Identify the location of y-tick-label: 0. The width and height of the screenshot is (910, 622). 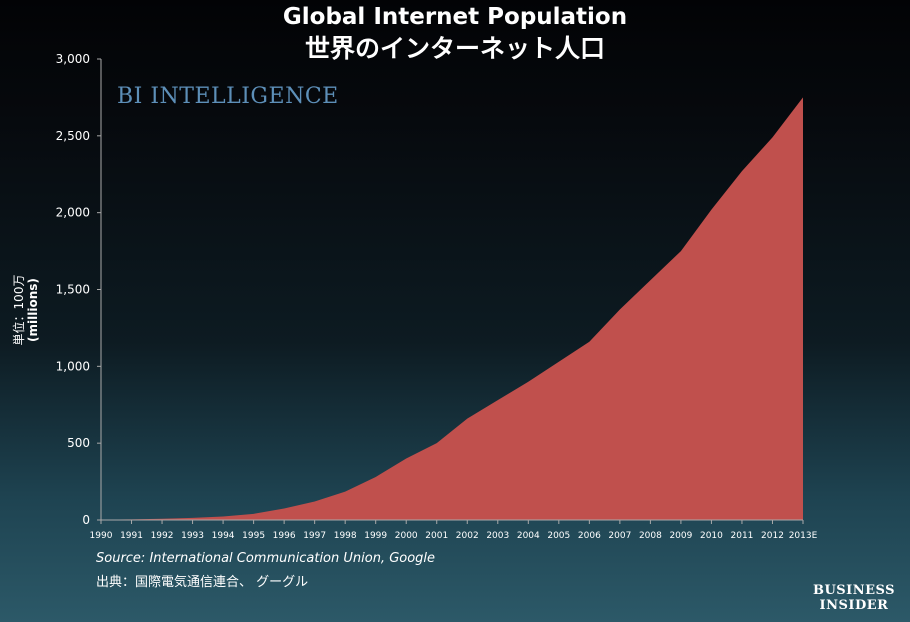
(86, 520).